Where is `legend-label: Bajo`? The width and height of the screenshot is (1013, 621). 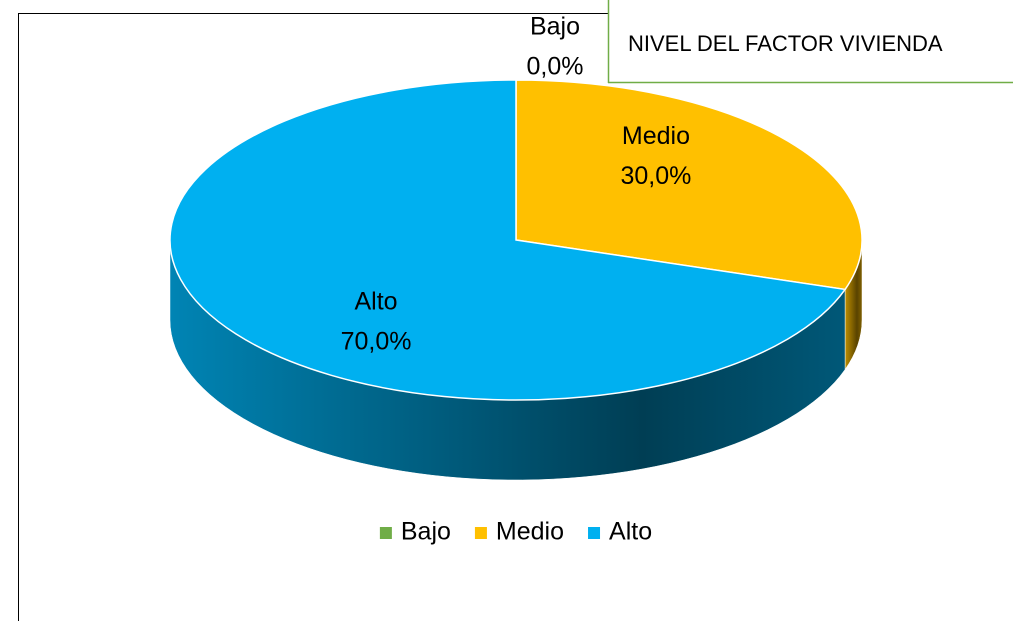
legend-label: Bajo is located at coordinates (426, 532).